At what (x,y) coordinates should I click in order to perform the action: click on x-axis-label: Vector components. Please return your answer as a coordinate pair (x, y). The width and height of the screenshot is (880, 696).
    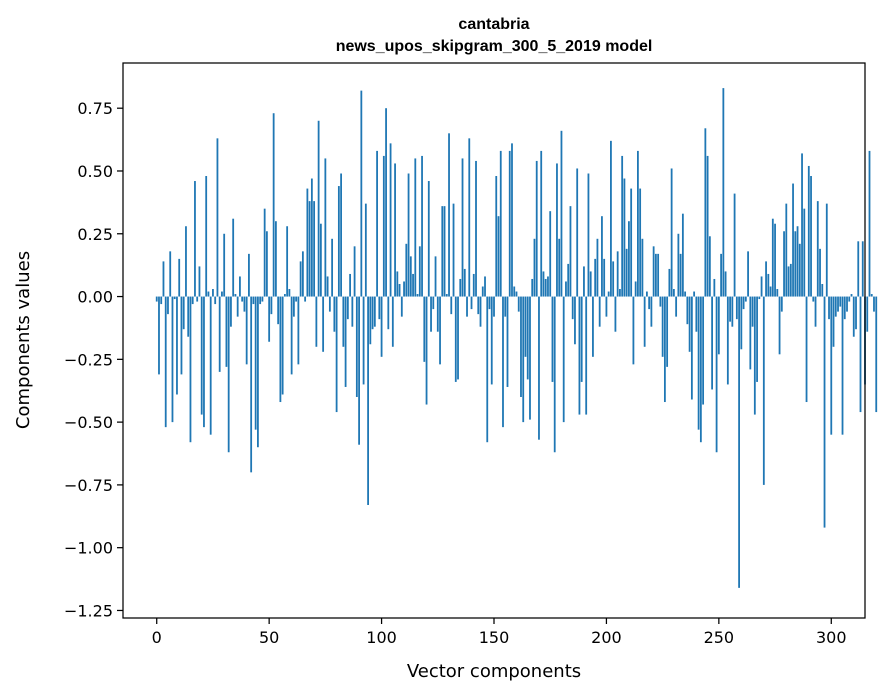
    Looking at the image, I should click on (494, 671).